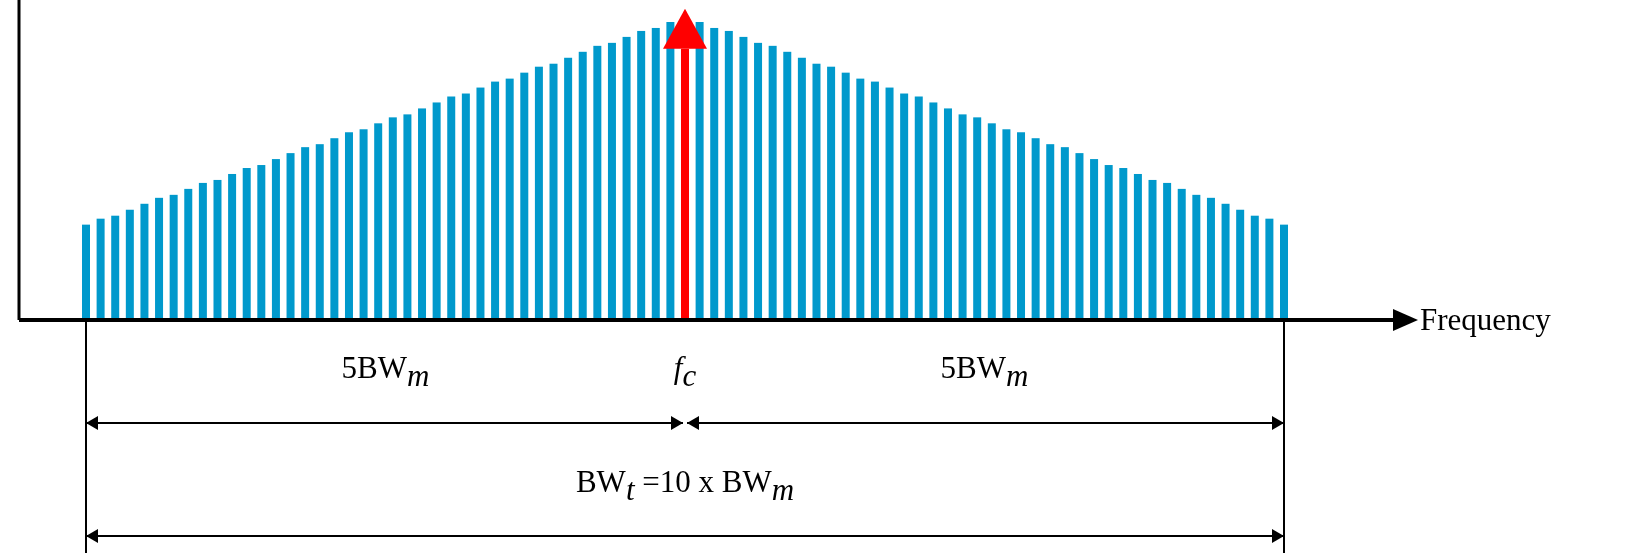 Image resolution: width=1637 pixels, height=553 pixels. What do you see at coordinates (1486, 319) in the screenshot?
I see `x-axis-title: Frequency` at bounding box center [1486, 319].